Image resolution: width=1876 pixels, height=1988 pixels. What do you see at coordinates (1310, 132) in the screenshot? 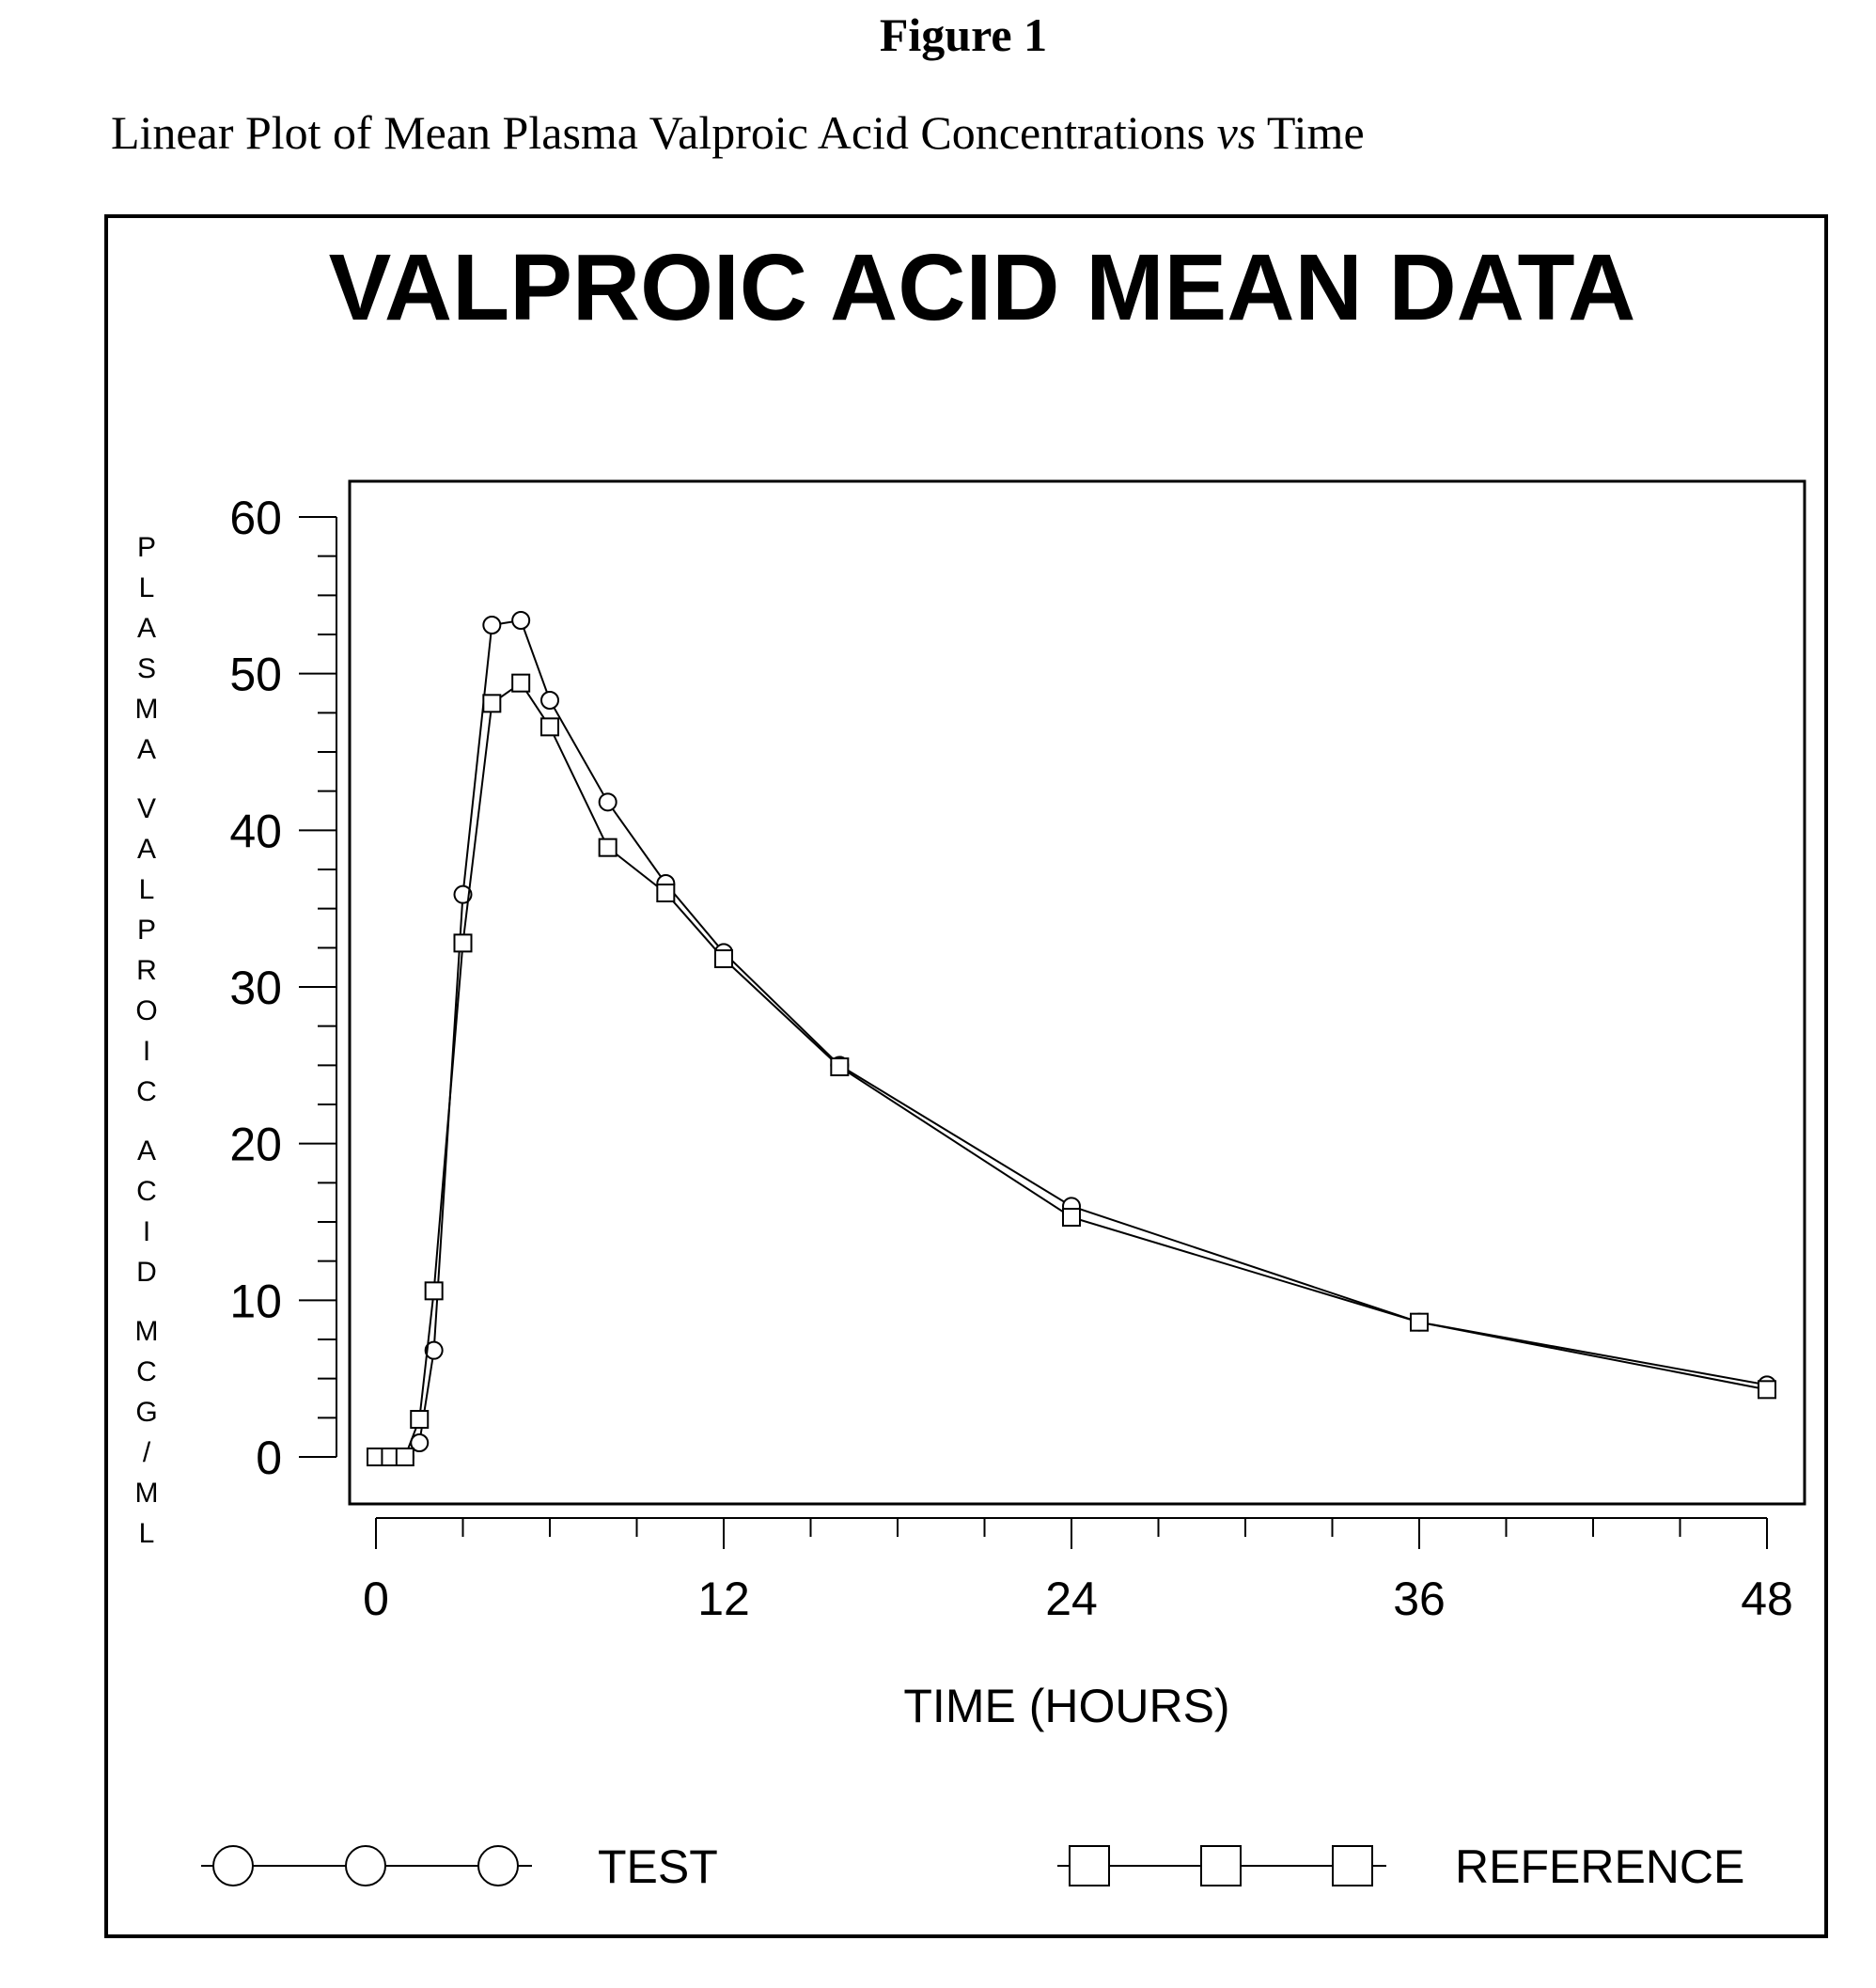
I see `caption-text-end: Time` at bounding box center [1310, 132].